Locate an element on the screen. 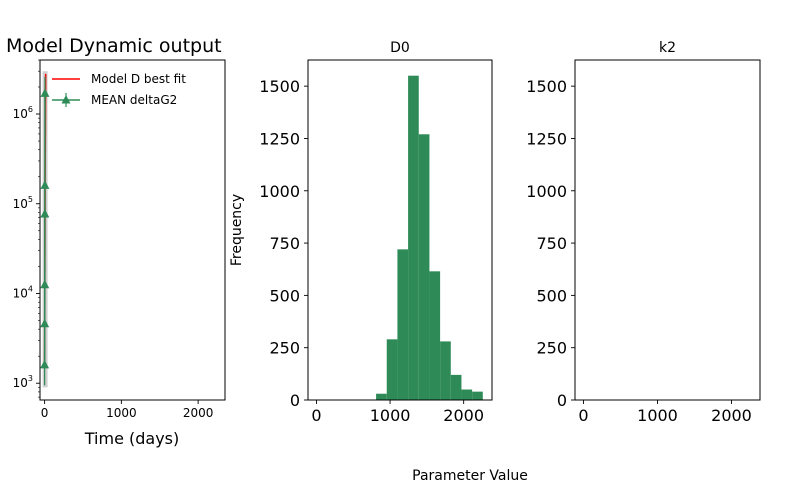  panel3-y-tick-label: 1500 is located at coordinates (546, 86).